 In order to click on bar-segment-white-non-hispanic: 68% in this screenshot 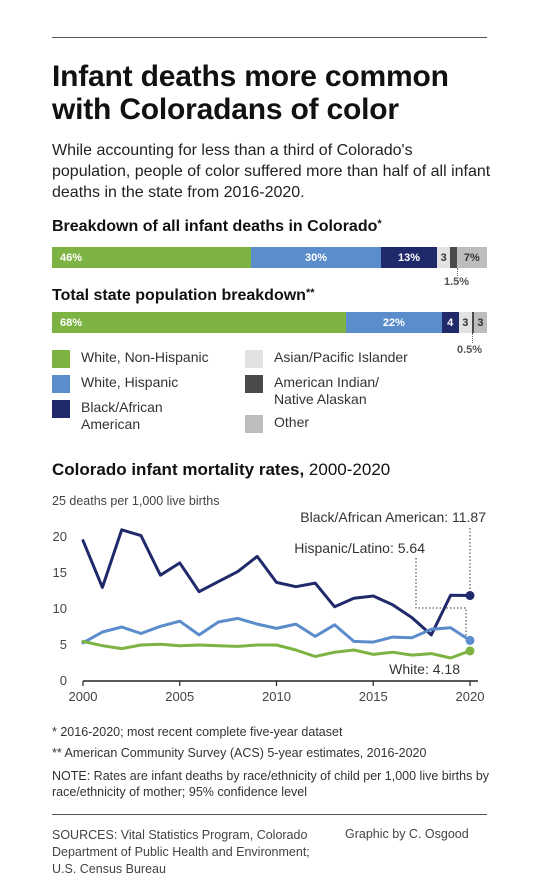, I will do `click(199, 322)`.